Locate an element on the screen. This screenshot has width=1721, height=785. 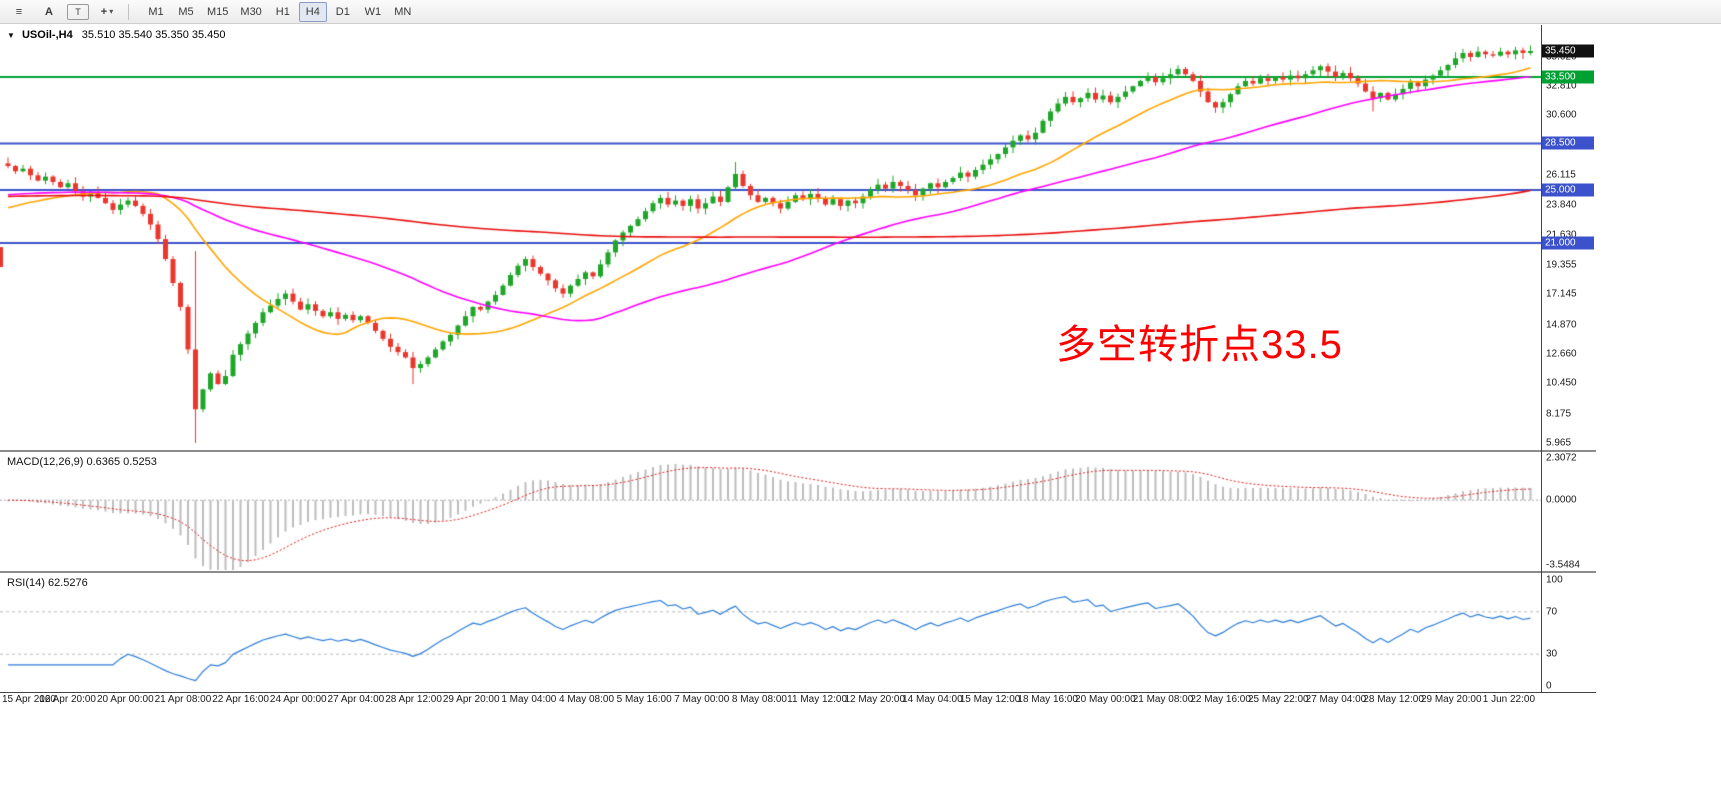
time-scale-label: 11 May 12:00 is located at coordinates (817, 699).